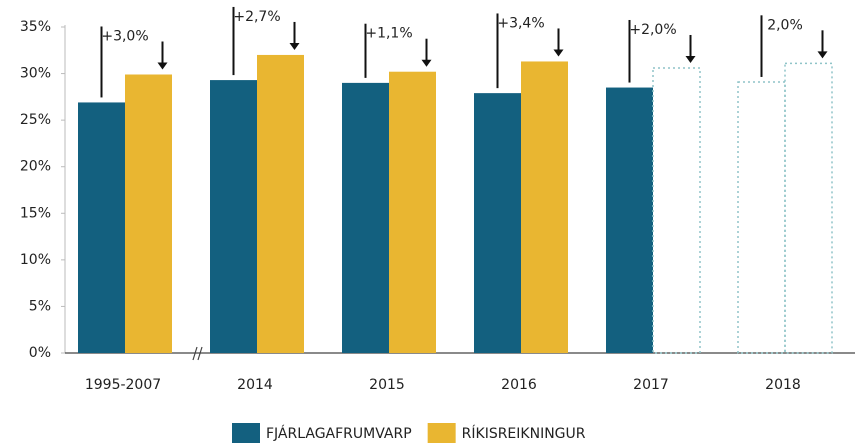 This screenshot has height=448, width=857. Describe the element at coordinates (124, 37) in the screenshot. I see `annotation: +3,0%` at that location.